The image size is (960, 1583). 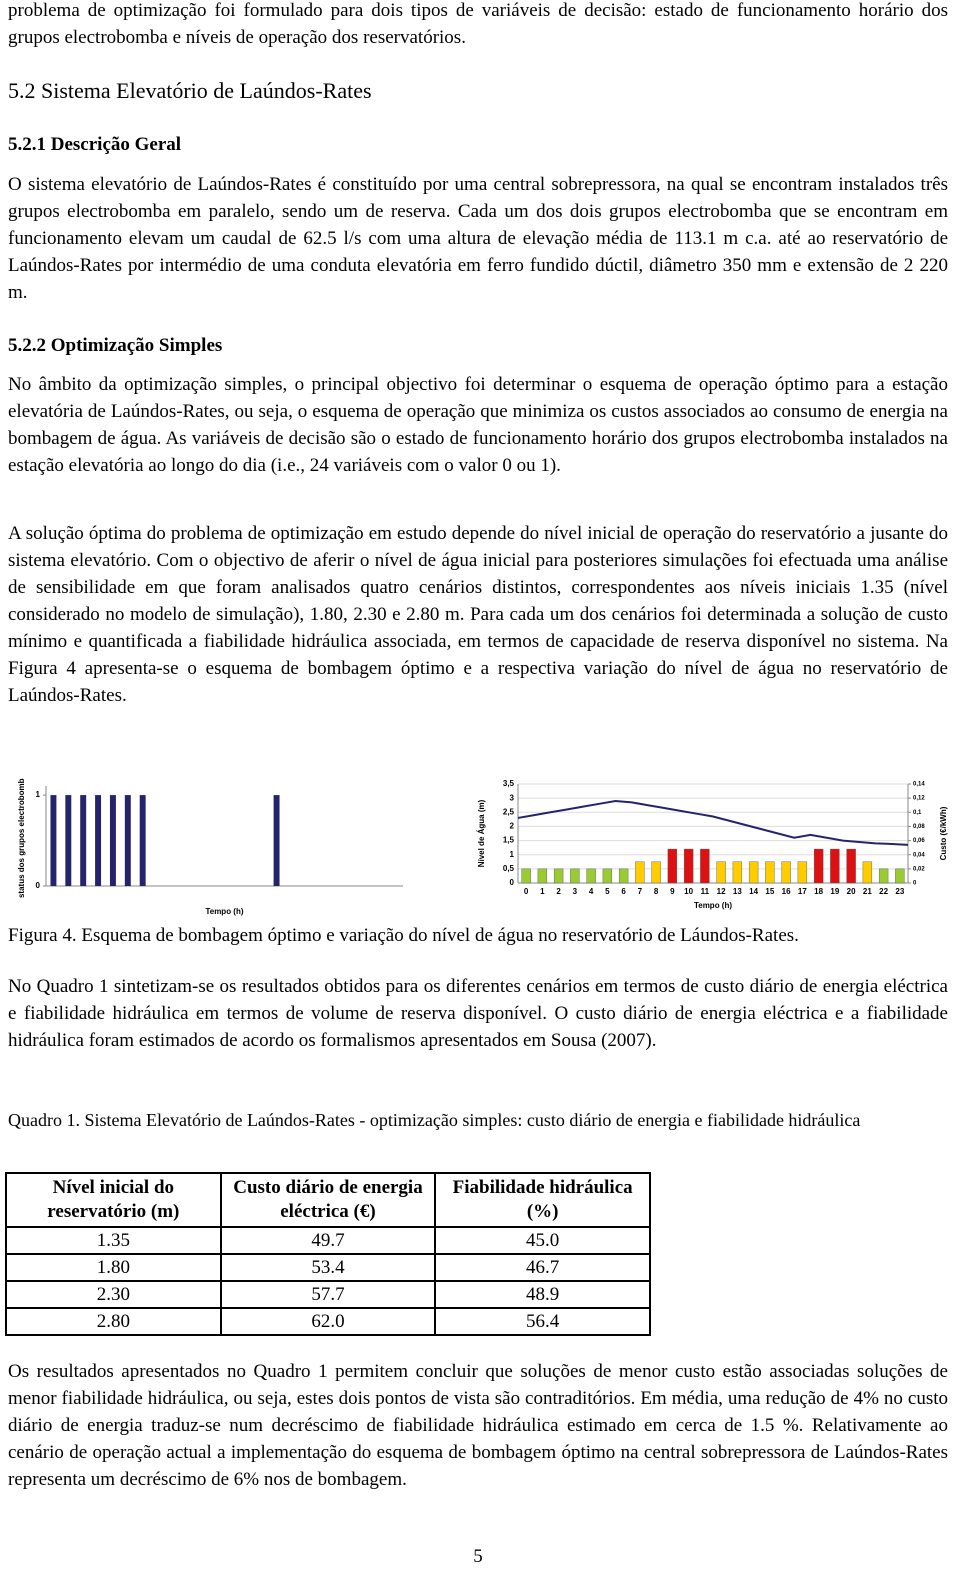 I want to click on x-tick-label: 16, so click(x=786, y=891).